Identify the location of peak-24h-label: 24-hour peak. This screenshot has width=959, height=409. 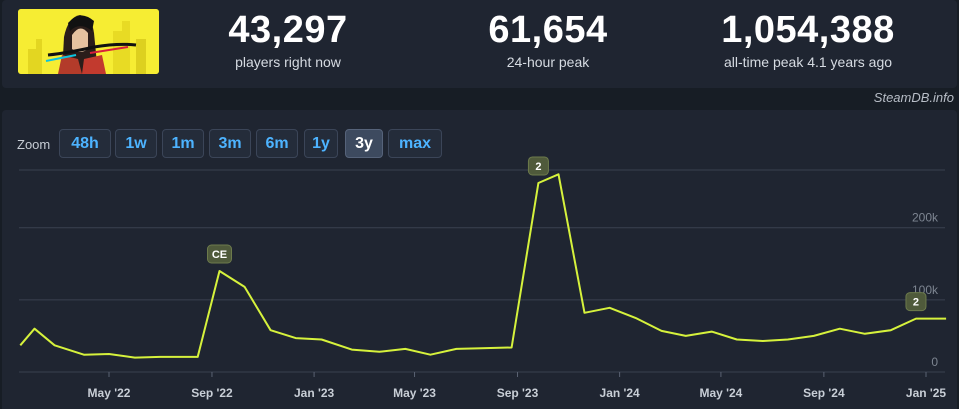
(548, 62).